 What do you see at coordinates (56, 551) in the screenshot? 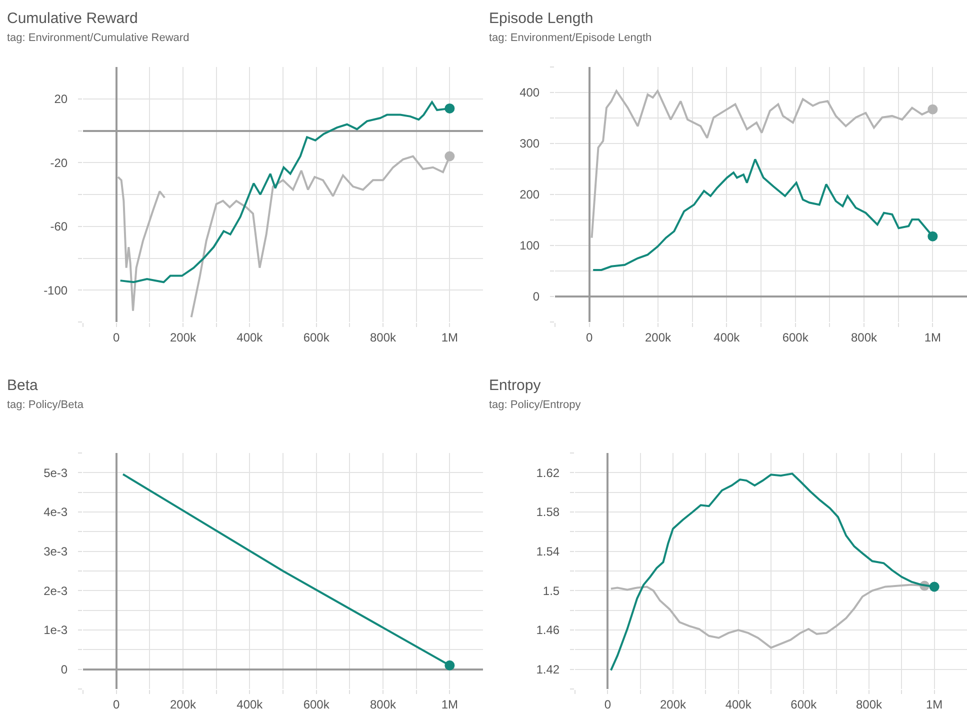
I see `y-tick-label: 3e-3` at bounding box center [56, 551].